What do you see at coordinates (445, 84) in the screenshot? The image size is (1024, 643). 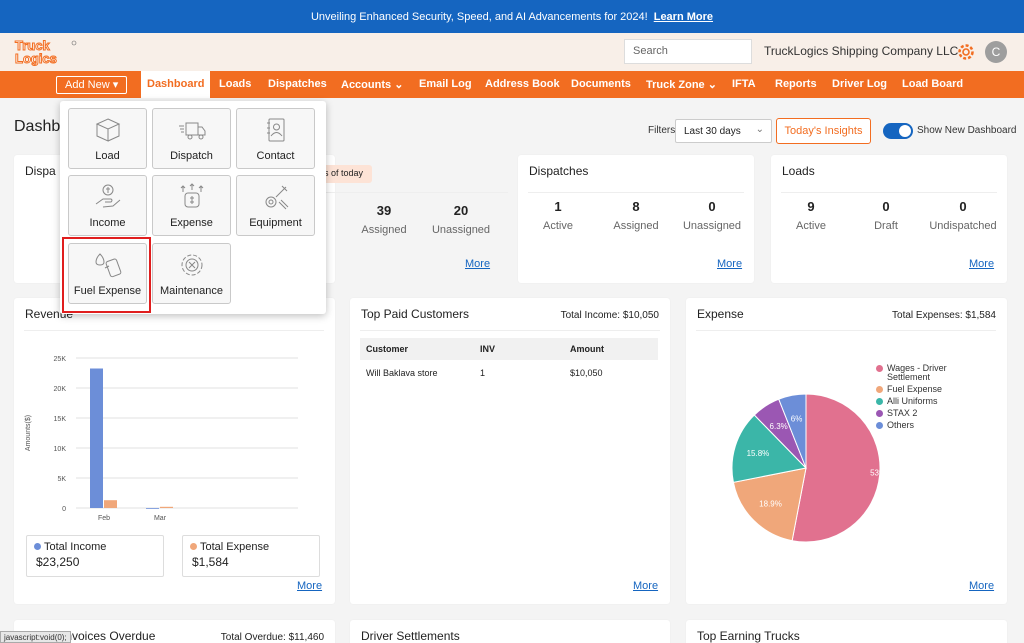 I see `nav-email-log: Email Log` at bounding box center [445, 84].